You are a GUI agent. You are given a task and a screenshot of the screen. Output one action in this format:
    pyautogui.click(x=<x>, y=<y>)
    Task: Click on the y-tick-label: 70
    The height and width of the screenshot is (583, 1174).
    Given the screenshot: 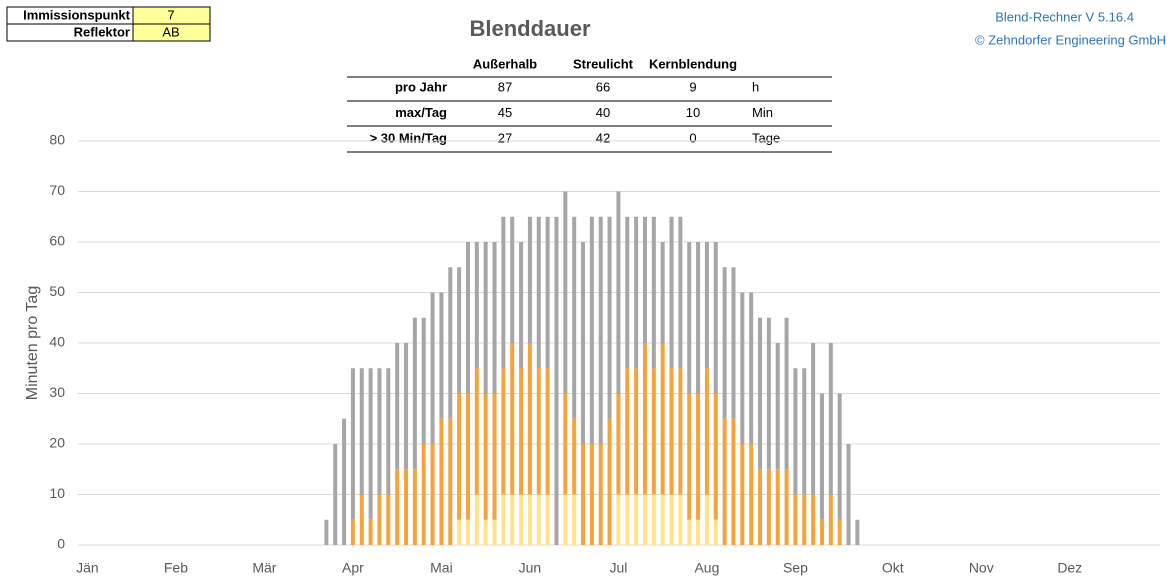 What is the action you would take?
    pyautogui.click(x=57, y=190)
    